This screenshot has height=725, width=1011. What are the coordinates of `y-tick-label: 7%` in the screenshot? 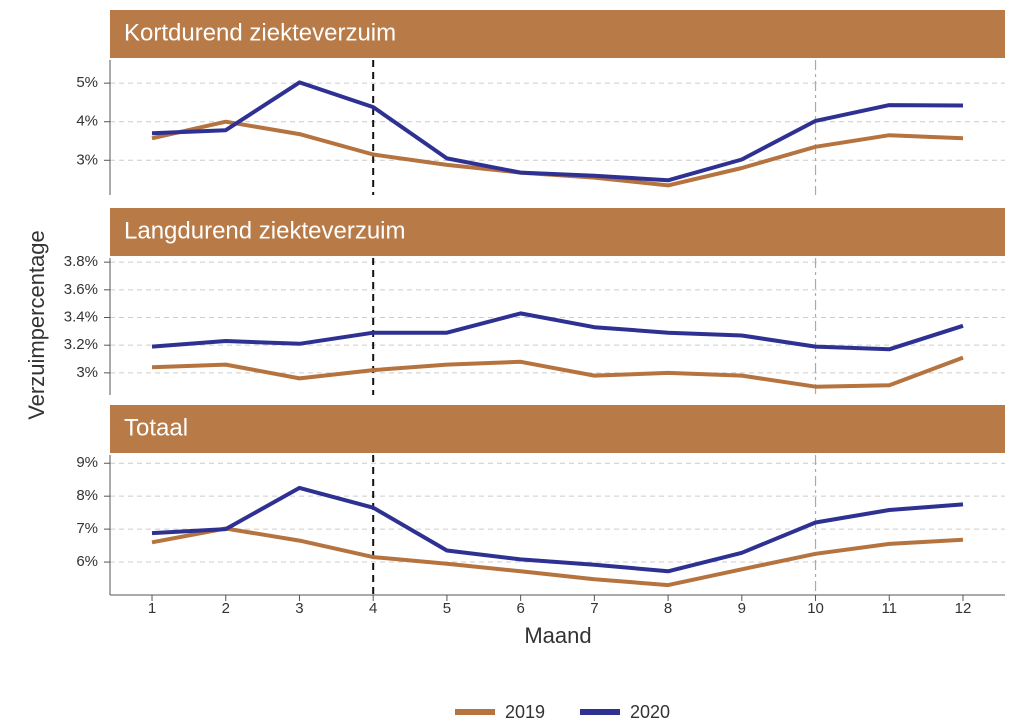 It's located at (87, 528).